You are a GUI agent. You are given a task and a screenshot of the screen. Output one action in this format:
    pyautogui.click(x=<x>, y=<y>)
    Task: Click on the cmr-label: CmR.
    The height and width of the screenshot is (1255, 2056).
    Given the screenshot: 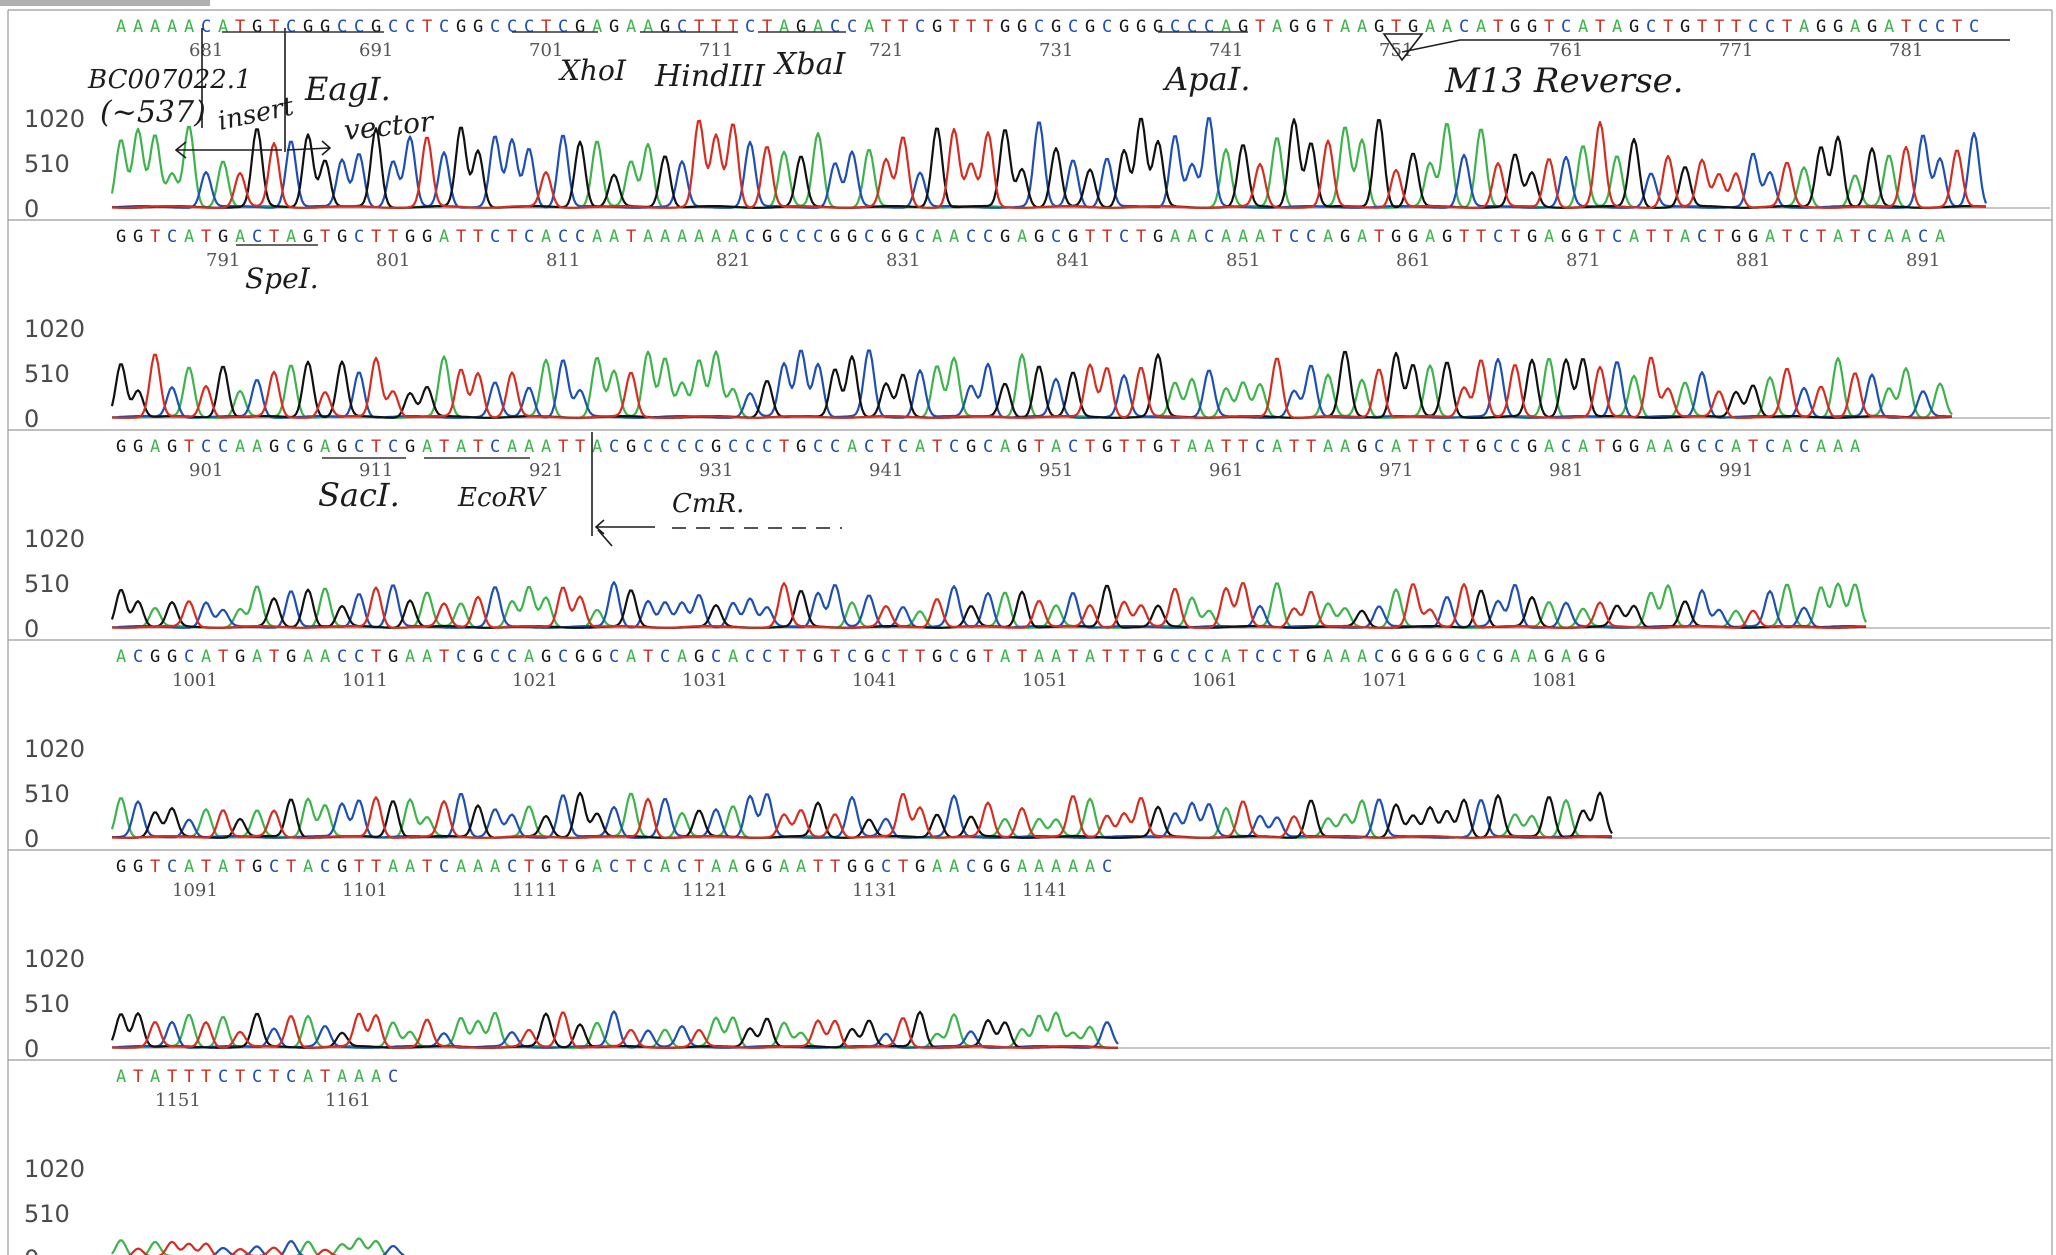 What is the action you would take?
    pyautogui.click(x=708, y=504)
    